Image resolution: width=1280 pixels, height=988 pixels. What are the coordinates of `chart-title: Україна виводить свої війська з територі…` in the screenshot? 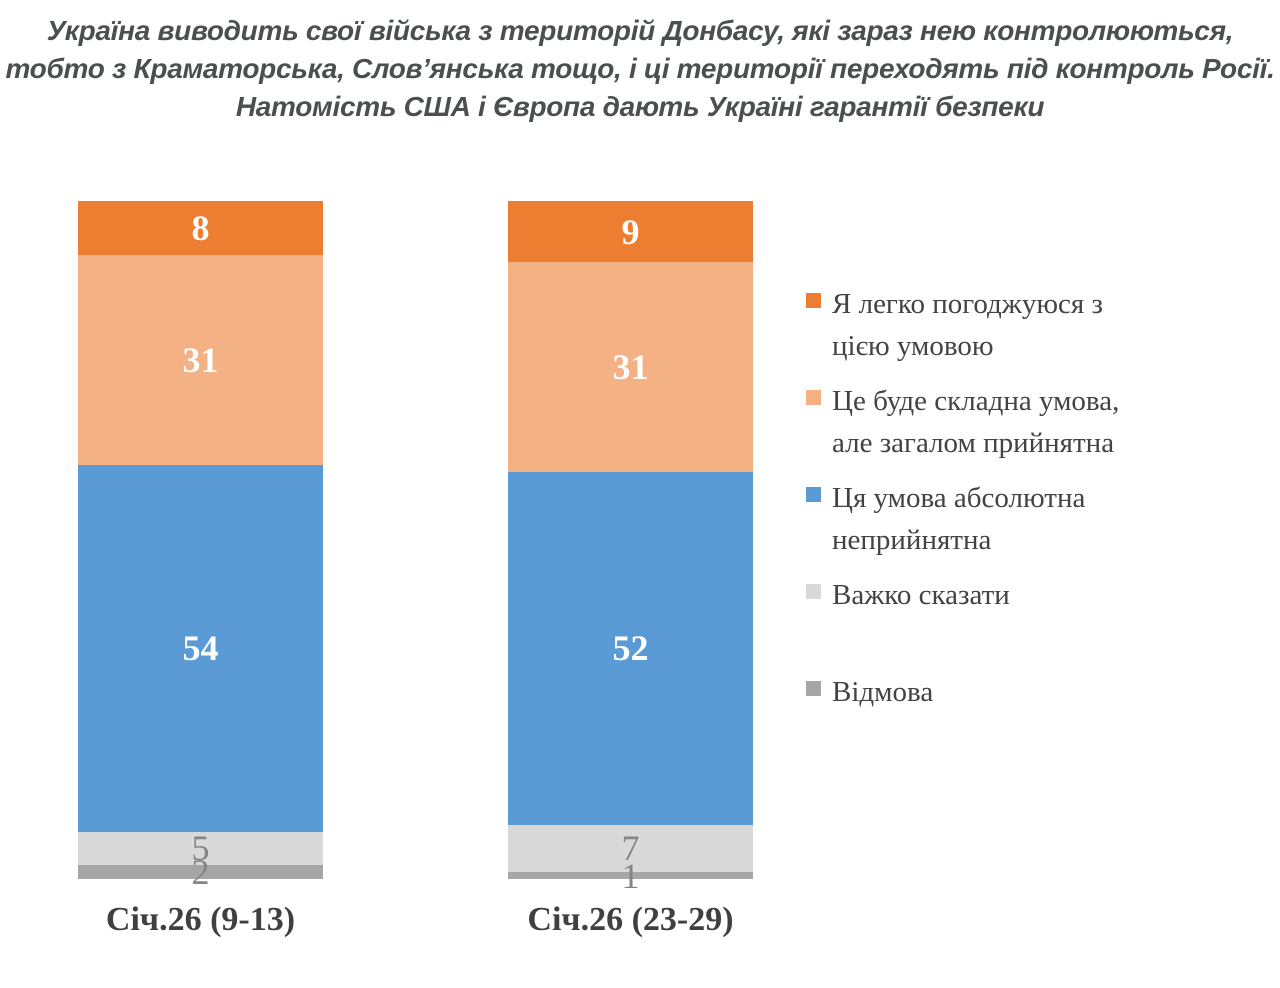 It's located at (640, 69).